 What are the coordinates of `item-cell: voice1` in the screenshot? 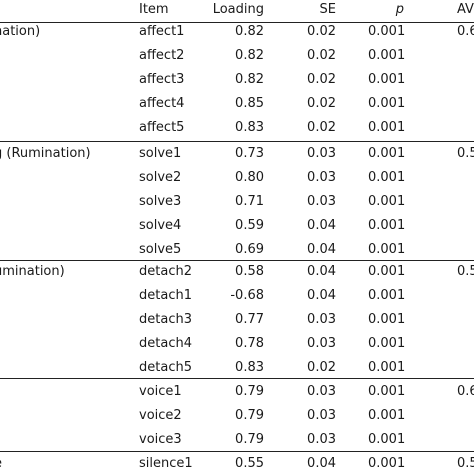 It's located at (160, 391).